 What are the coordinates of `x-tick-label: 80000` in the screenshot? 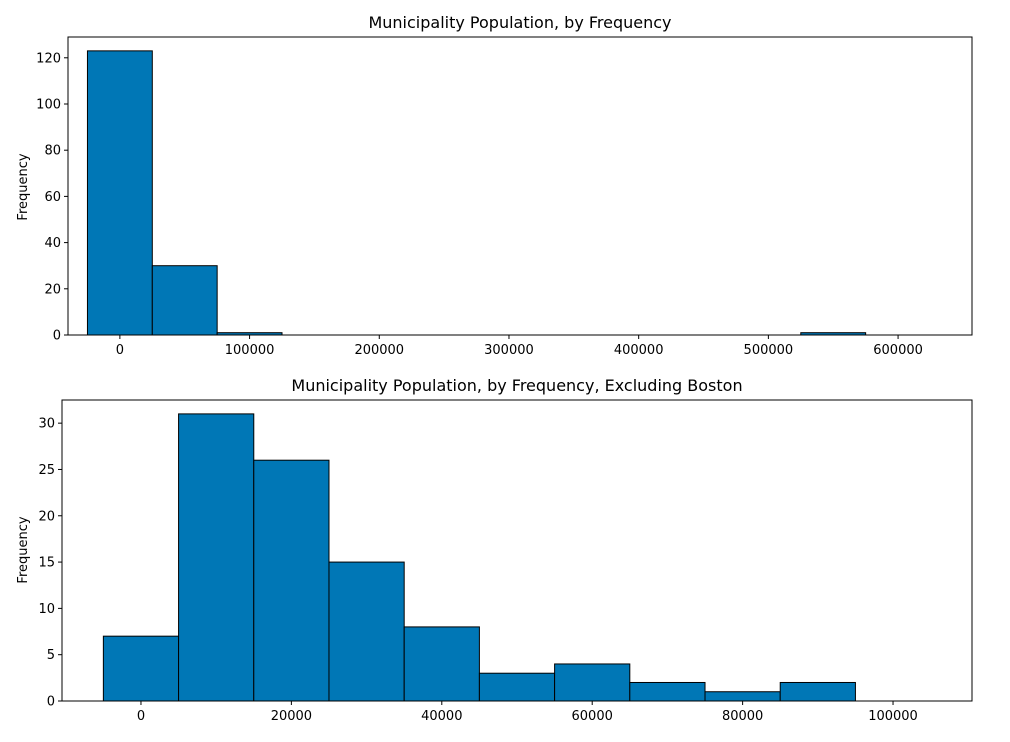 It's located at (742, 716).